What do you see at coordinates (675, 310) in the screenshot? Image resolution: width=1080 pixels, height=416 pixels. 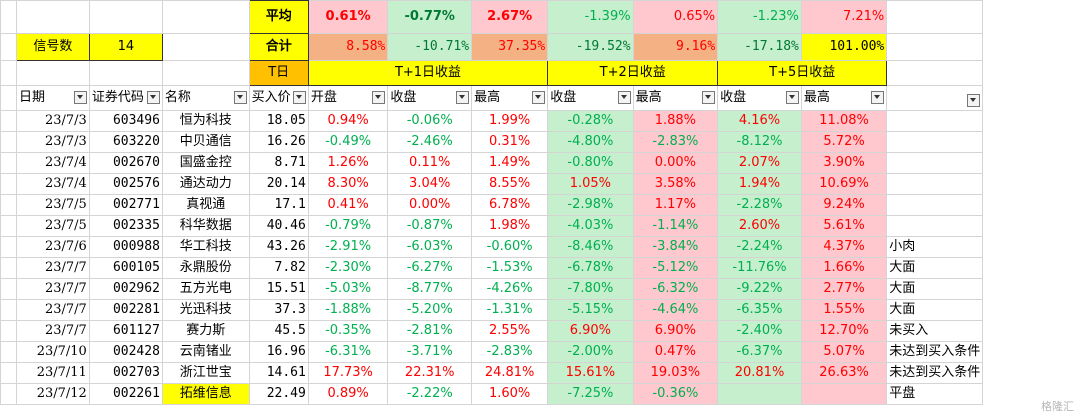 I see `return-cell: -4.64%` at bounding box center [675, 310].